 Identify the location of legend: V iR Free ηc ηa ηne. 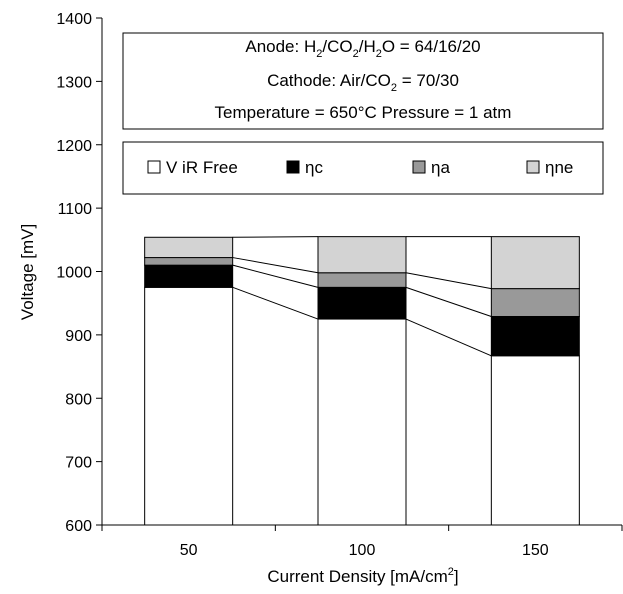
(360, 167).